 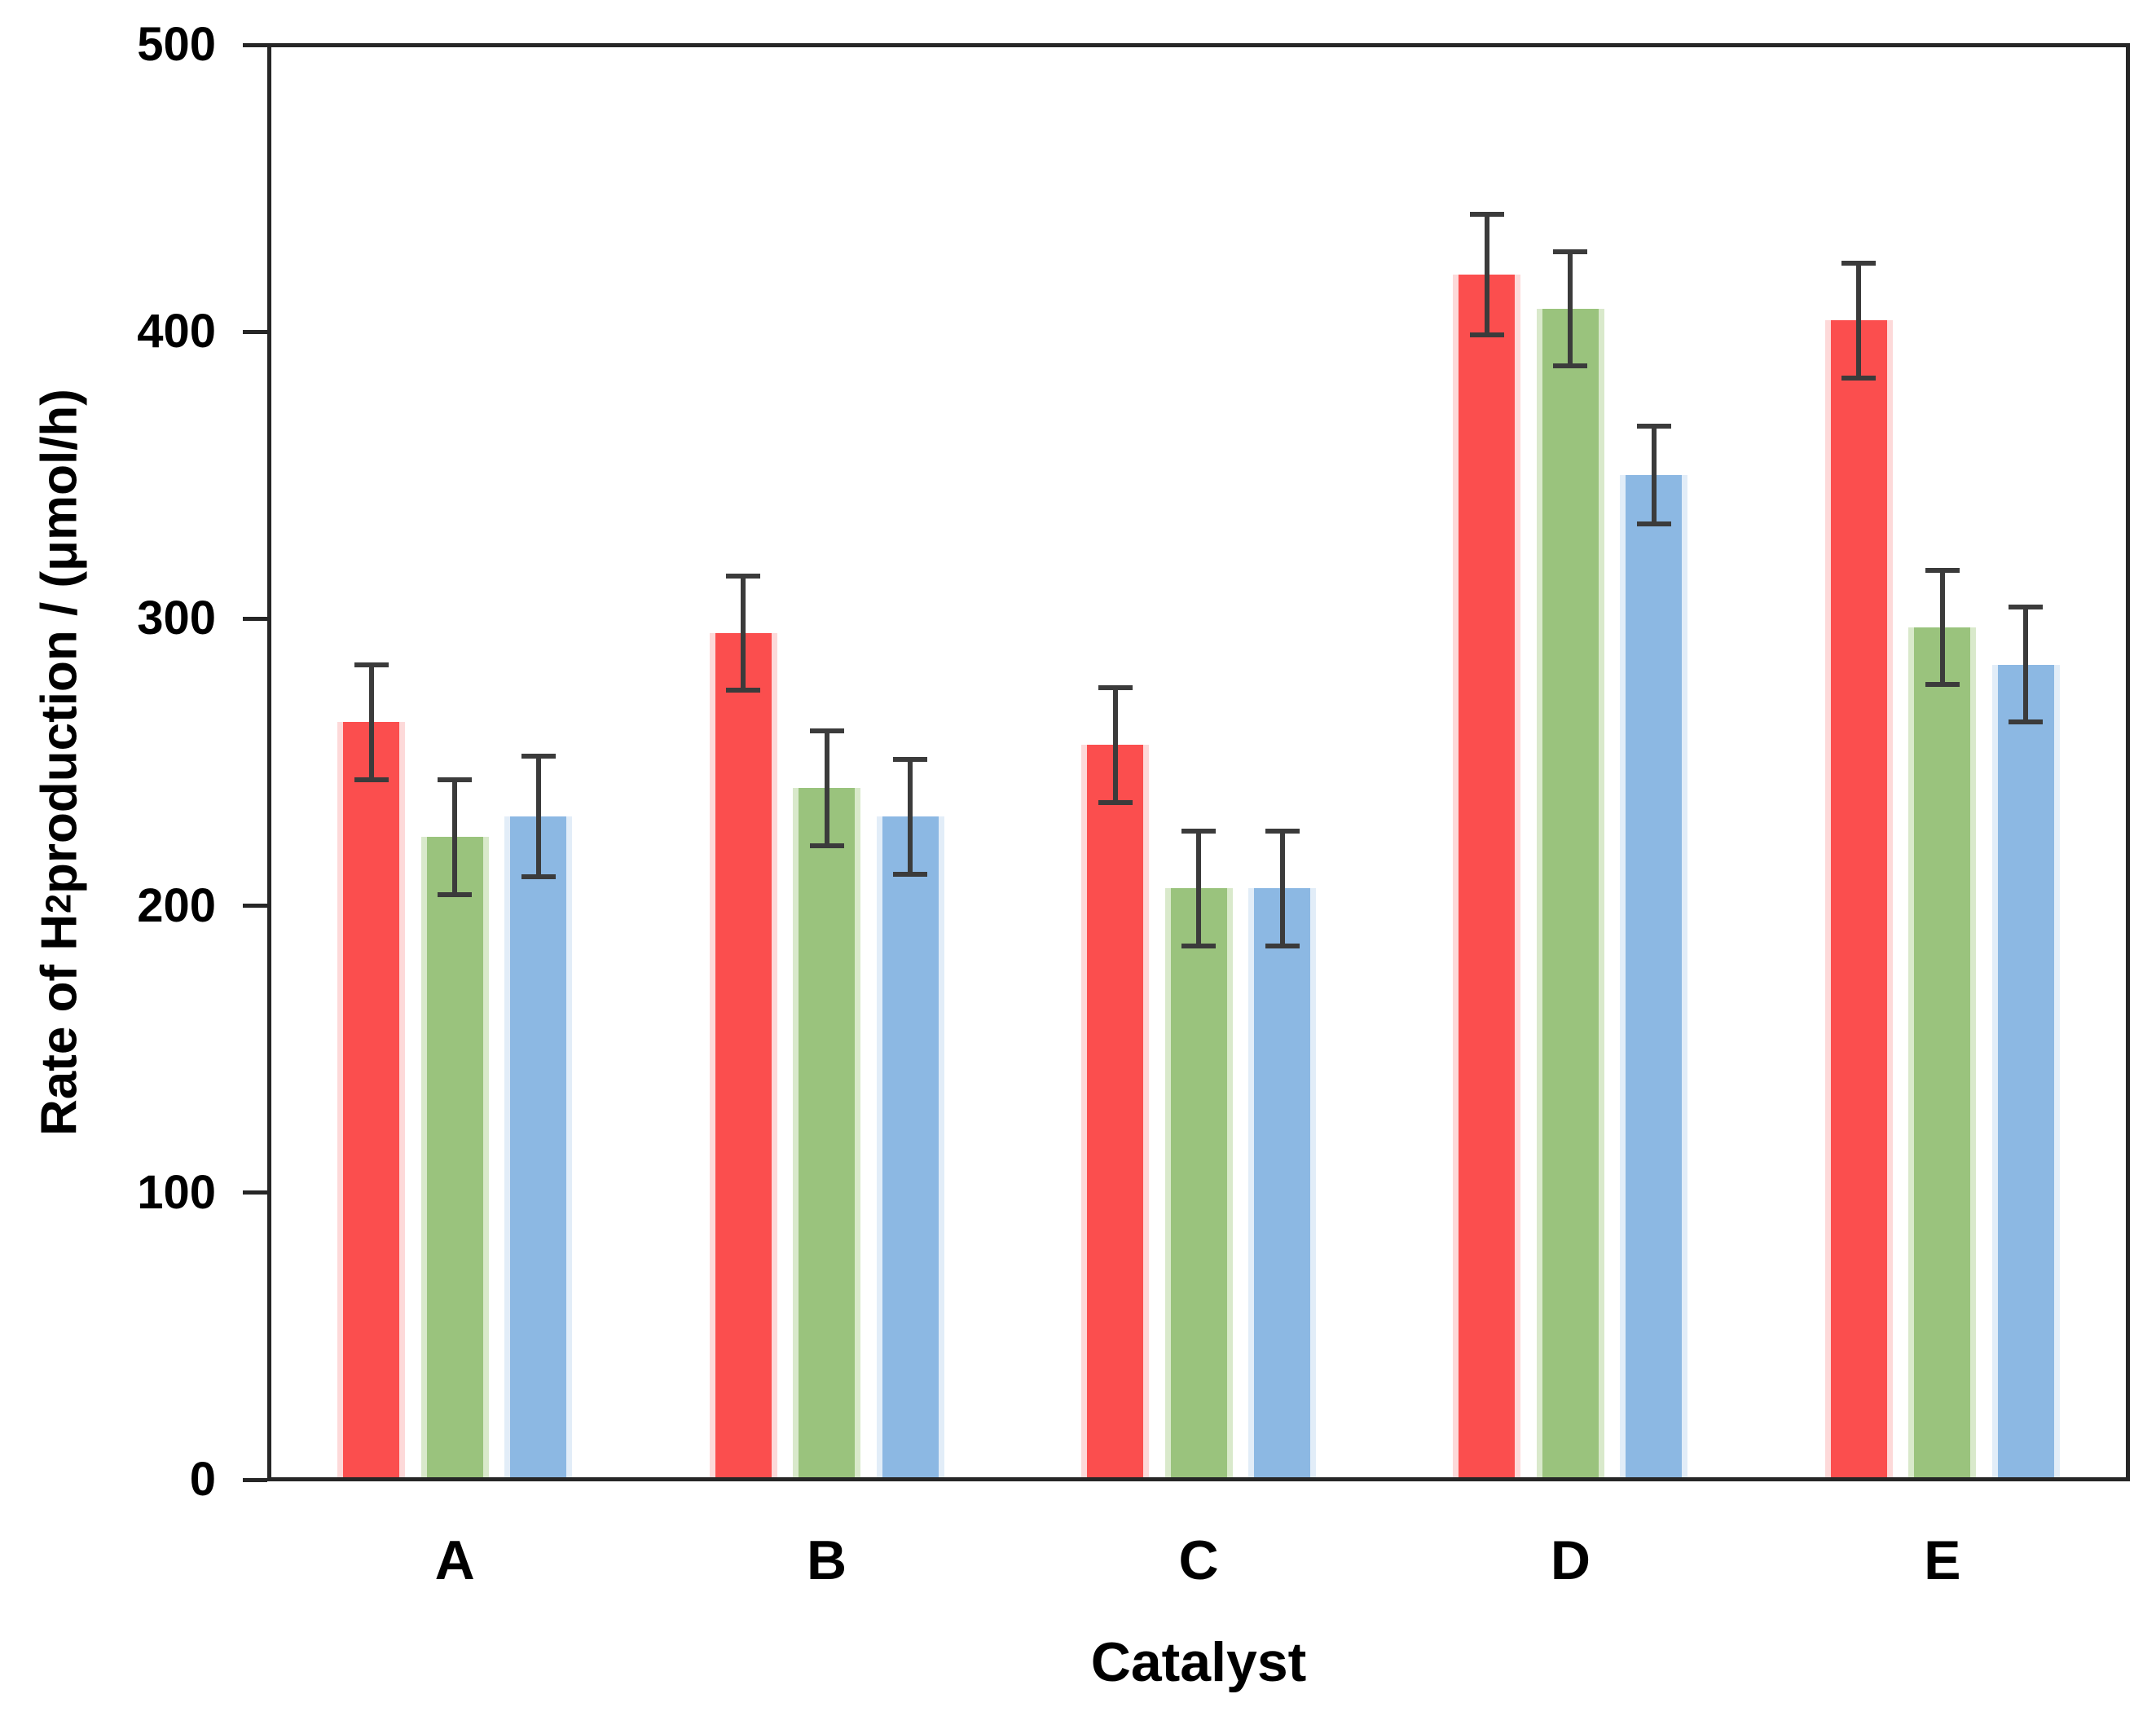 What do you see at coordinates (1282, 945) in the screenshot?
I see `error-bar-cap-bottom-blue-C` at bounding box center [1282, 945].